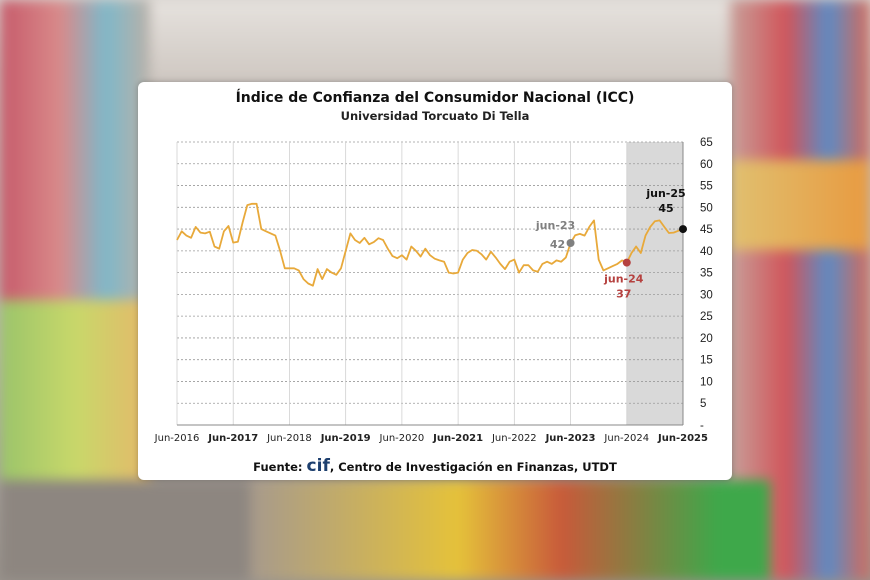 The height and width of the screenshot is (580, 870). Describe the element at coordinates (706, 208) in the screenshot. I see `y-tick-label: 50` at that location.